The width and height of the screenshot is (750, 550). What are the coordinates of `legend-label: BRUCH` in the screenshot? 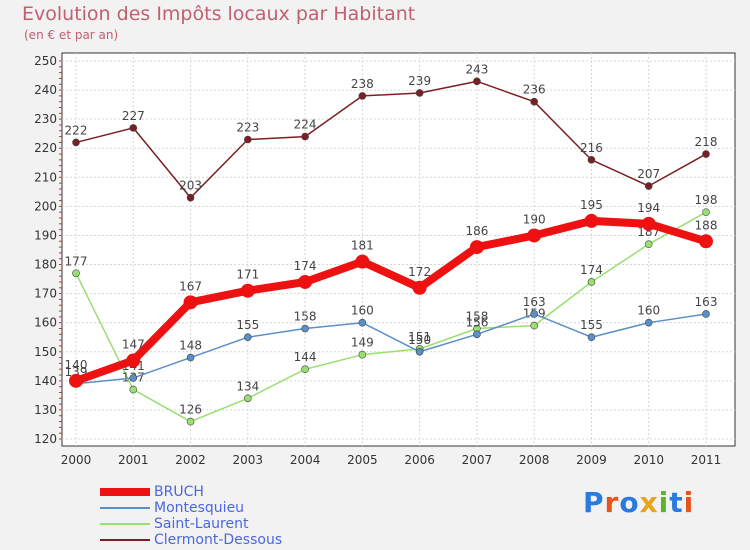 It's located at (179, 492).